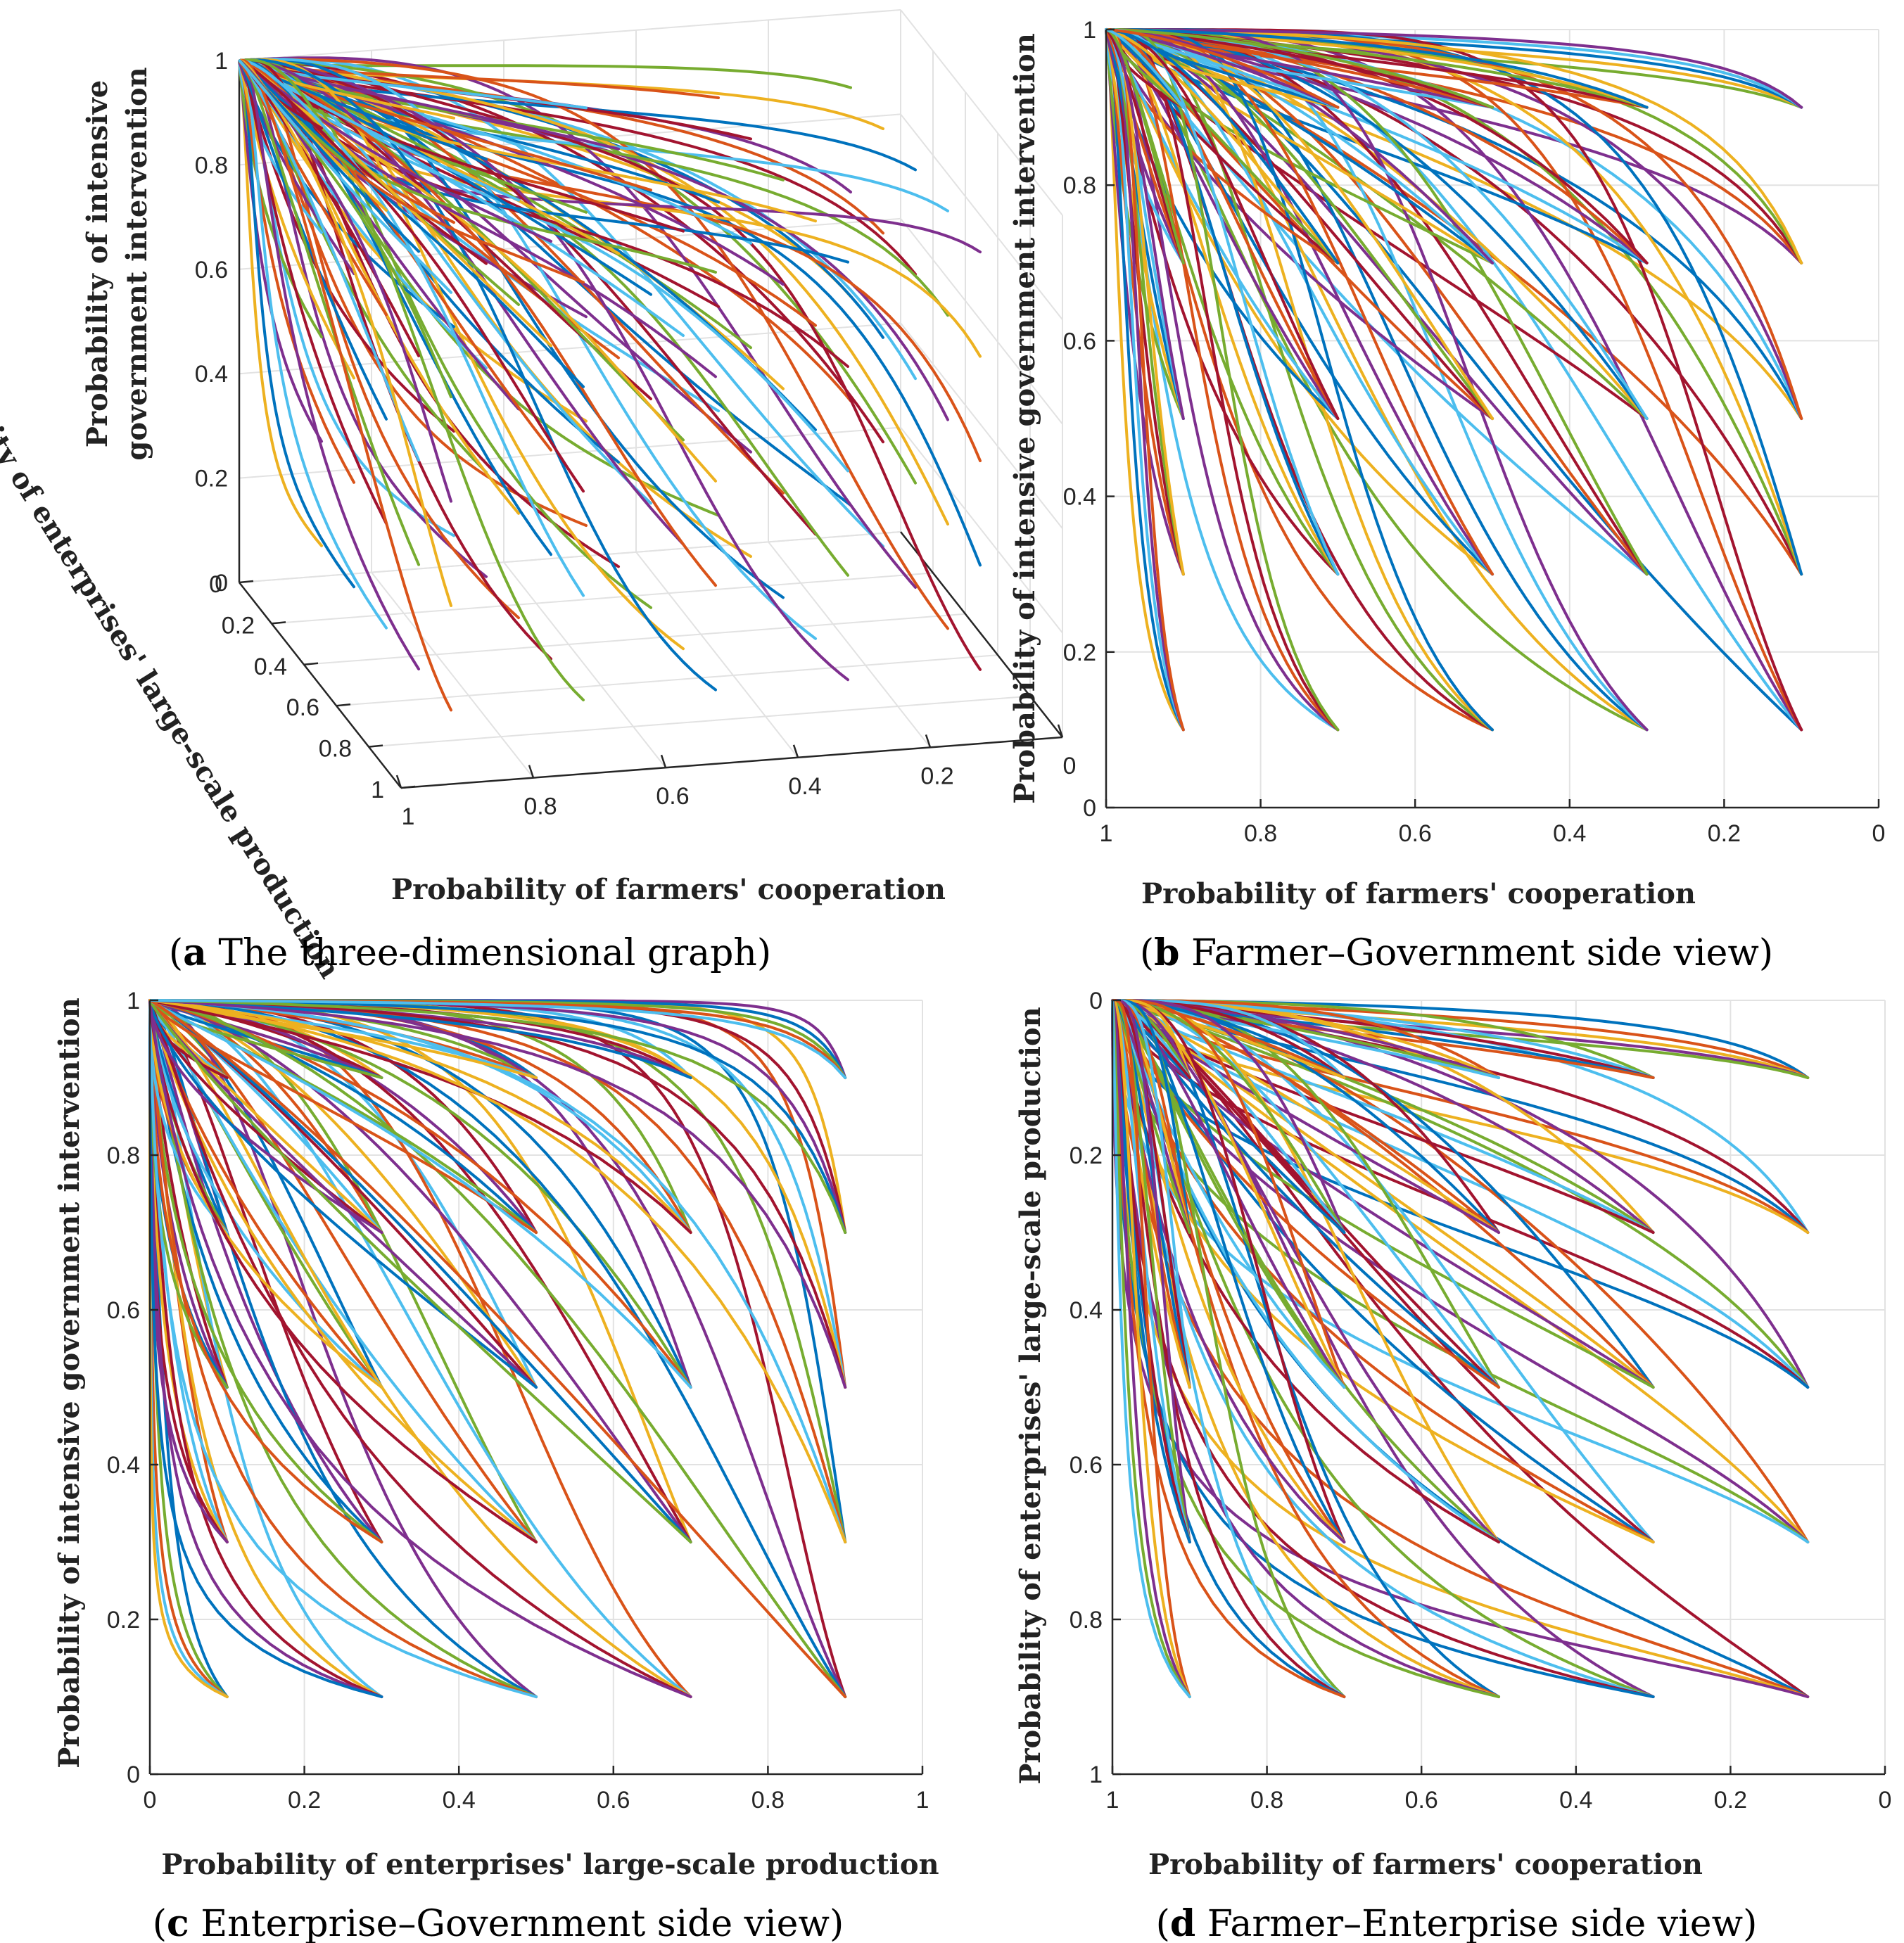 Image resolution: width=1904 pixels, height=1943 pixels. What do you see at coordinates (1086, 1620) in the screenshot?
I see `d-y-tick-label: 0.8` at bounding box center [1086, 1620].